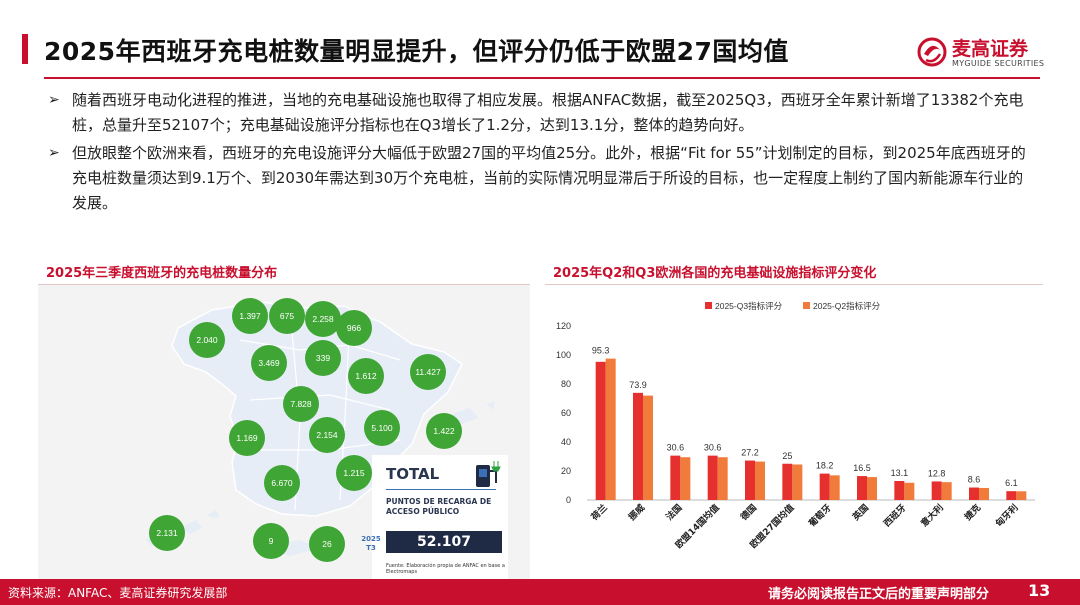 The width and height of the screenshot is (1080, 605). What do you see at coordinates (972, 512) in the screenshot?
I see `x-tick-label: 捷克` at bounding box center [972, 512].